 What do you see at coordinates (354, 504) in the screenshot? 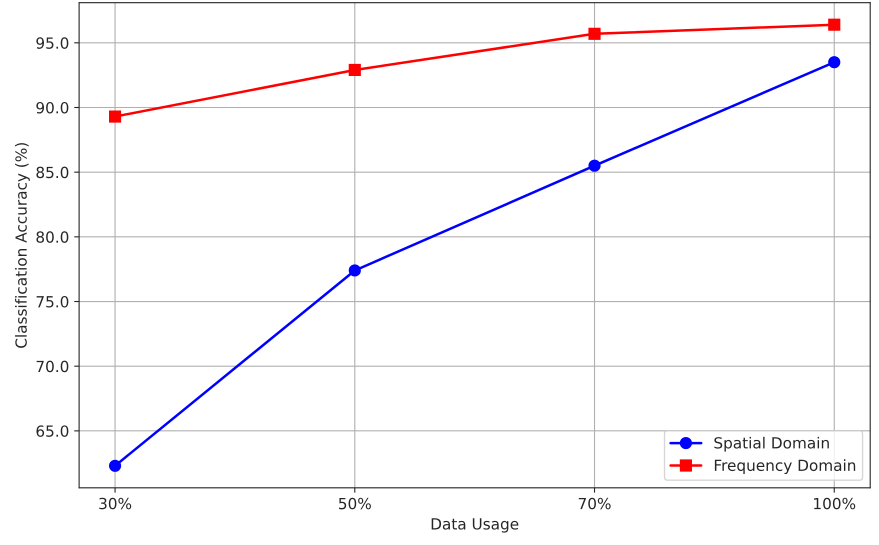
I see `x-tick-label: 50%` at bounding box center [354, 504].